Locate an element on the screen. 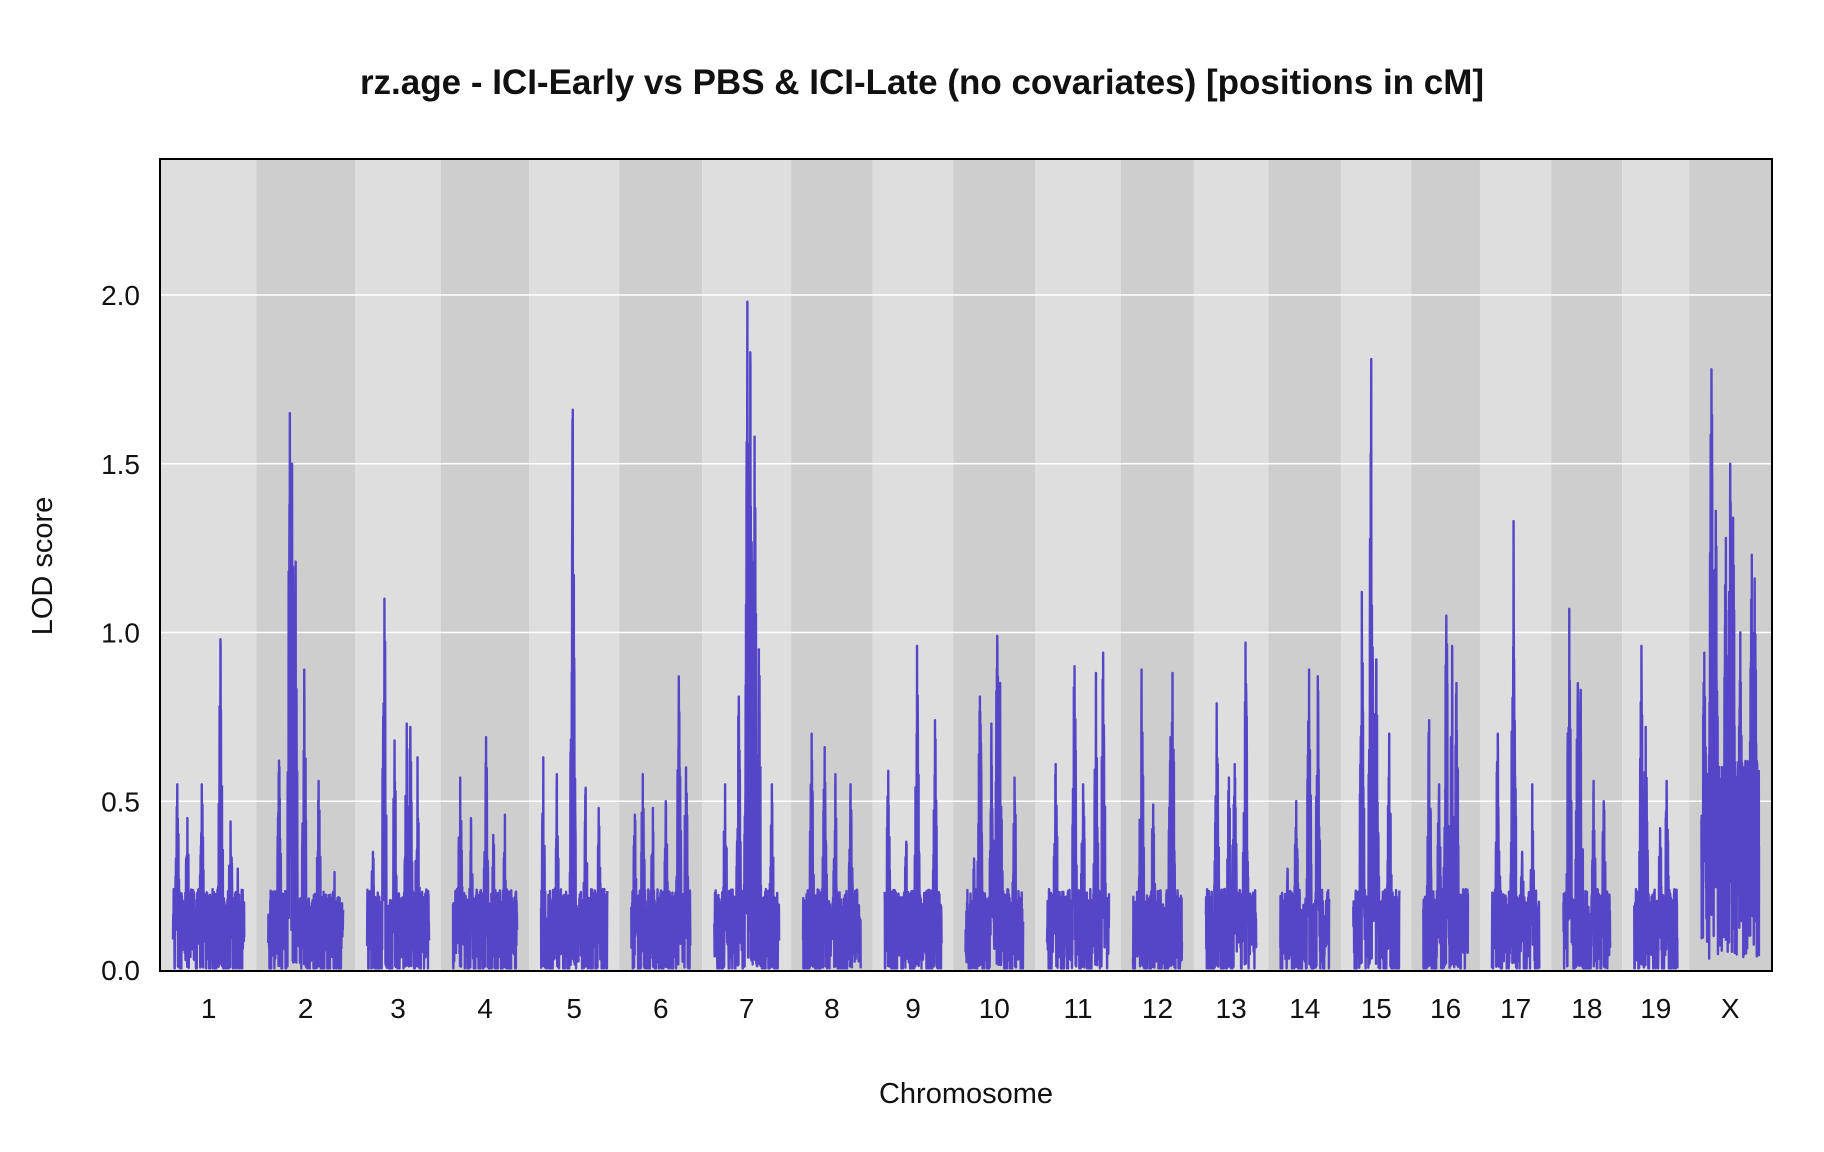  x-tick-label-5: 5 is located at coordinates (574, 1008).